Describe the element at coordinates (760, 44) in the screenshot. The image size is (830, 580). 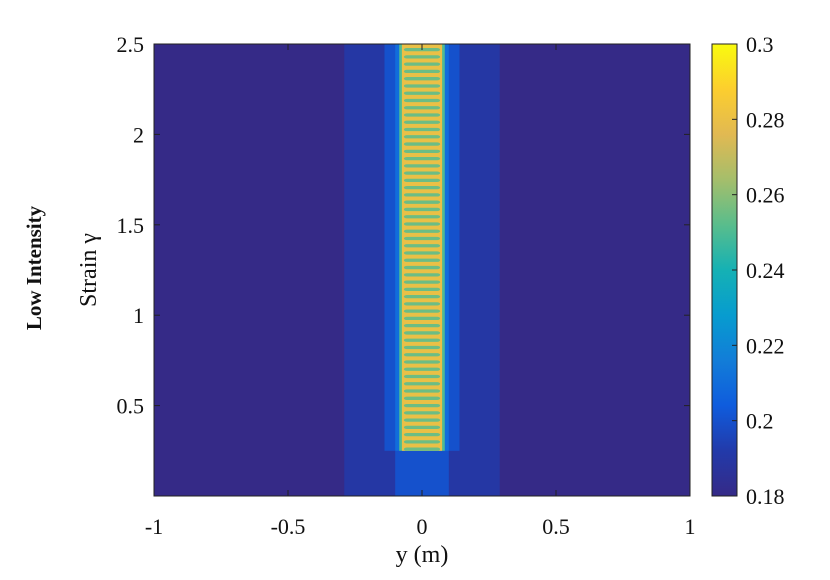
I see `colorbar-tick-label: 0.3` at that location.